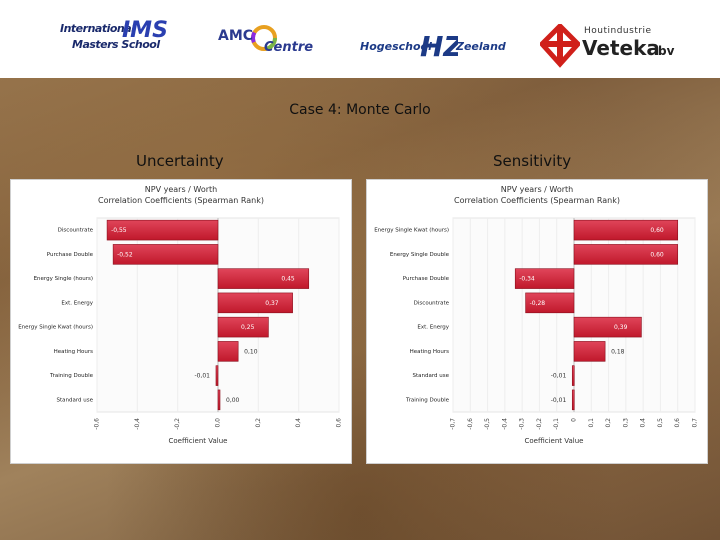  I want to click on ims-logo-line2: Masters School, so click(116, 44).